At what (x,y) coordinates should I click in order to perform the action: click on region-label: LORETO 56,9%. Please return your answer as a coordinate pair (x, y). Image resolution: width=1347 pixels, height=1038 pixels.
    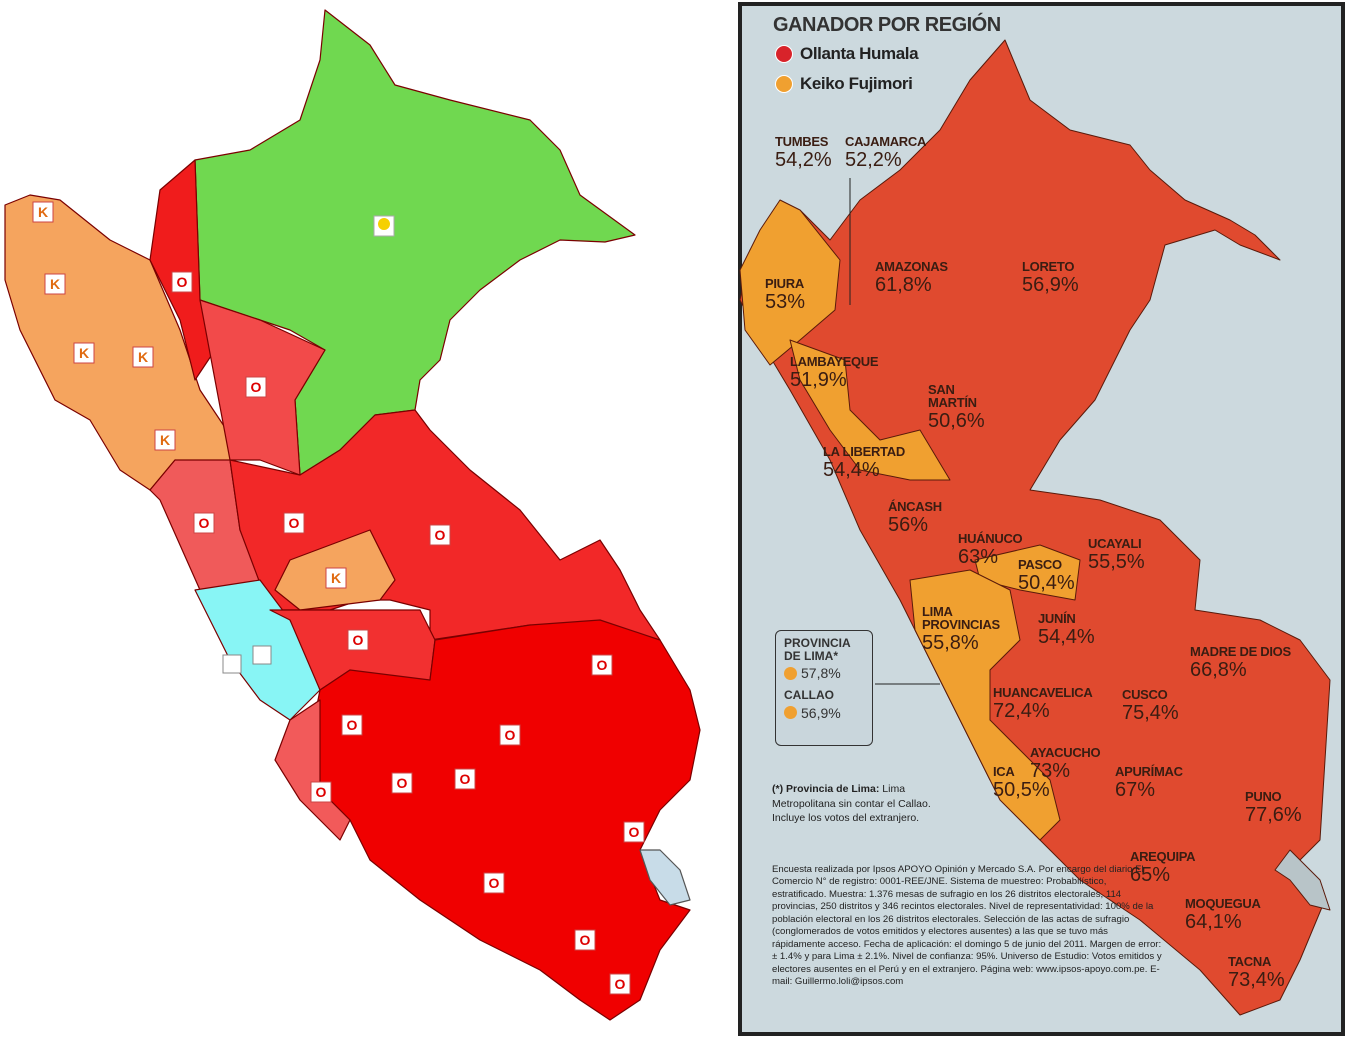
    Looking at the image, I should click on (1072, 277).